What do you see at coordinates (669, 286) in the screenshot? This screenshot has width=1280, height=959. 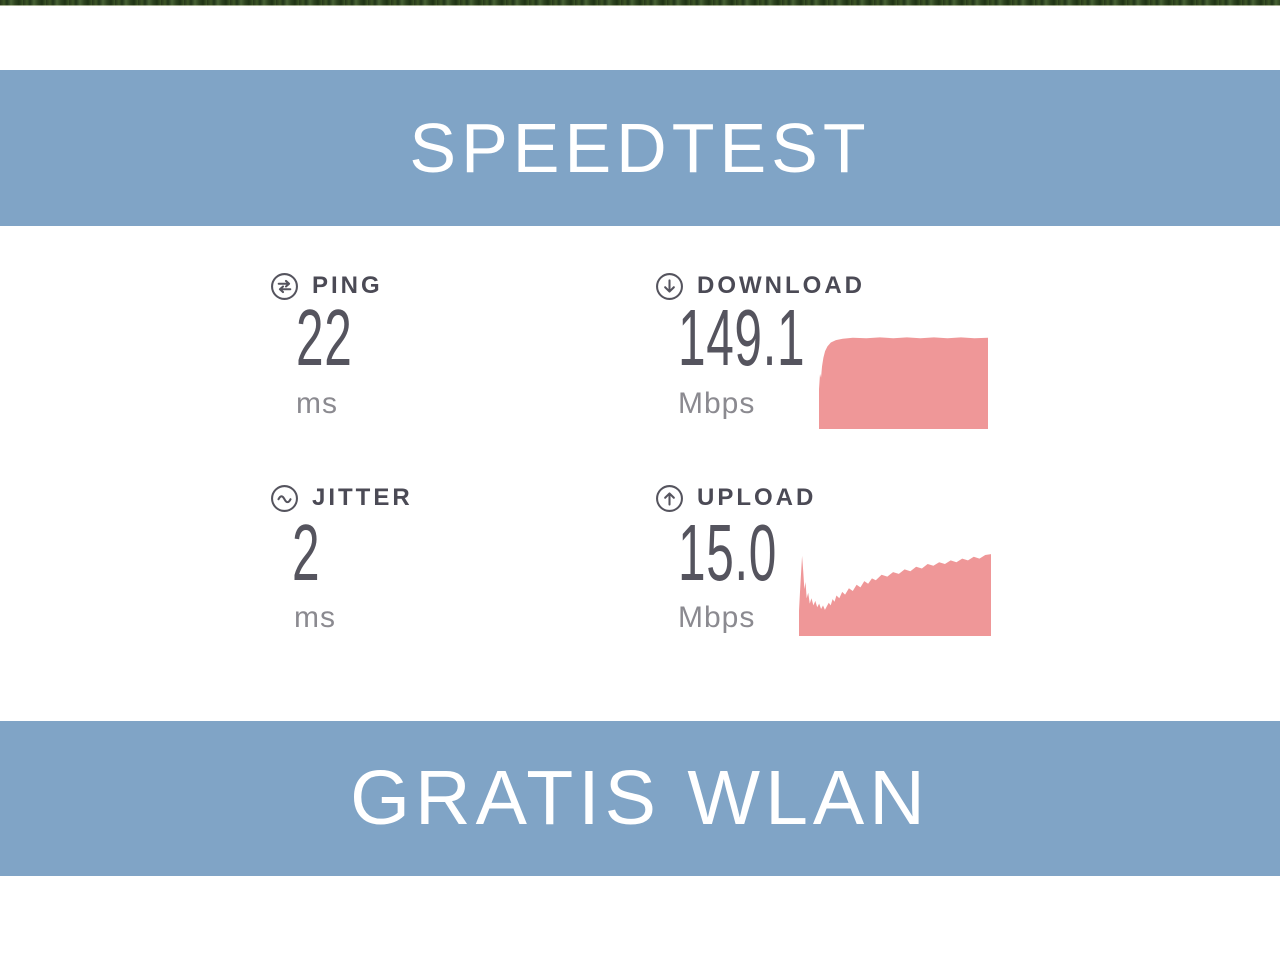 I see `download-arrow-icon` at bounding box center [669, 286].